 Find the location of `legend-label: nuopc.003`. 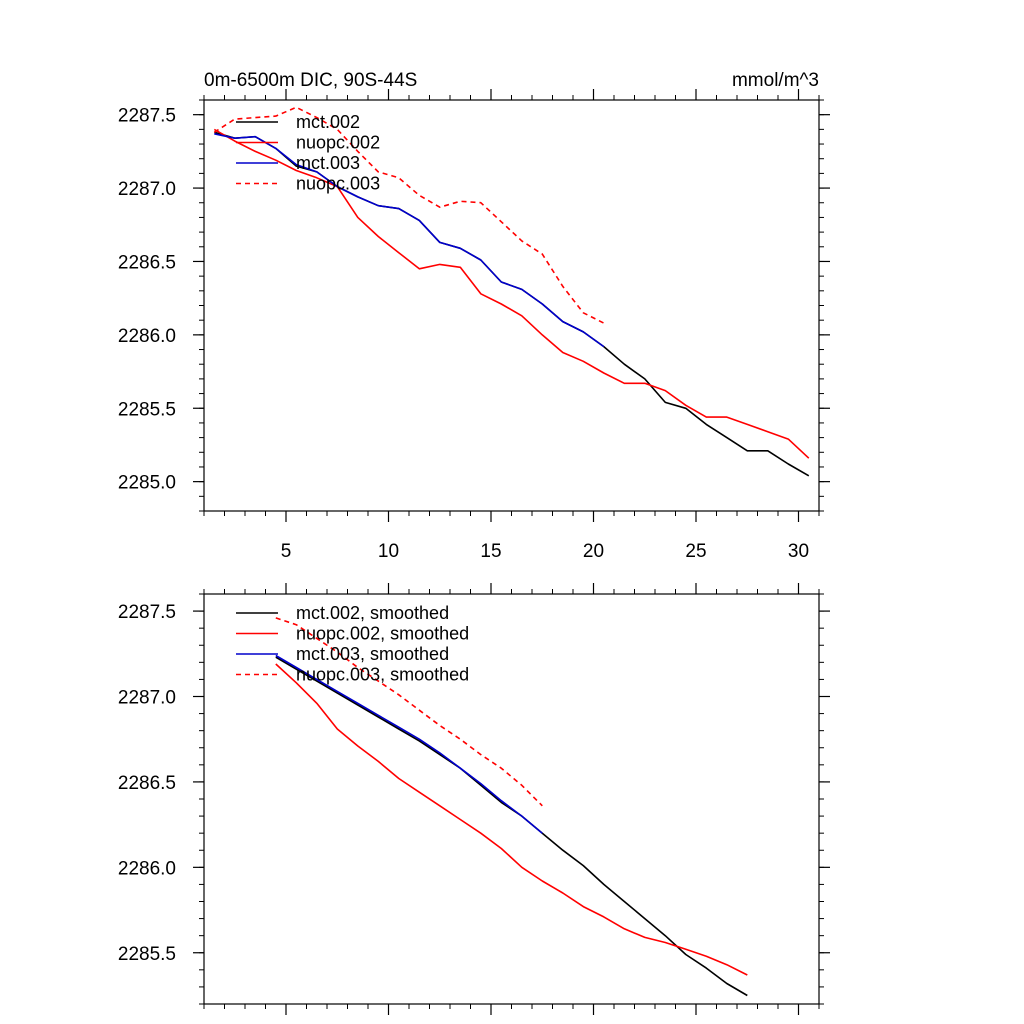

legend-label: nuopc.003 is located at coordinates (338, 184).